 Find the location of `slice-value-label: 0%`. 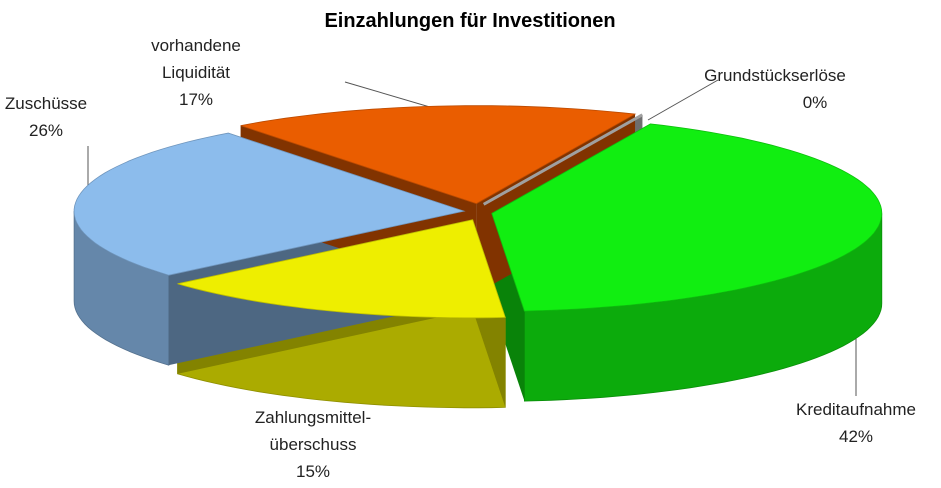

slice-value-label: 0% is located at coordinates (815, 102).